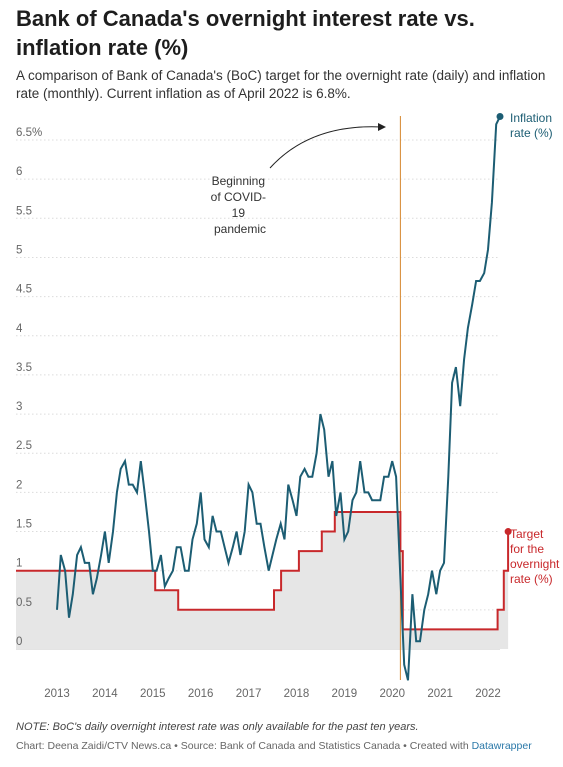  What do you see at coordinates (392, 694) in the screenshot?
I see `x-tick-label: 2020` at bounding box center [392, 694].